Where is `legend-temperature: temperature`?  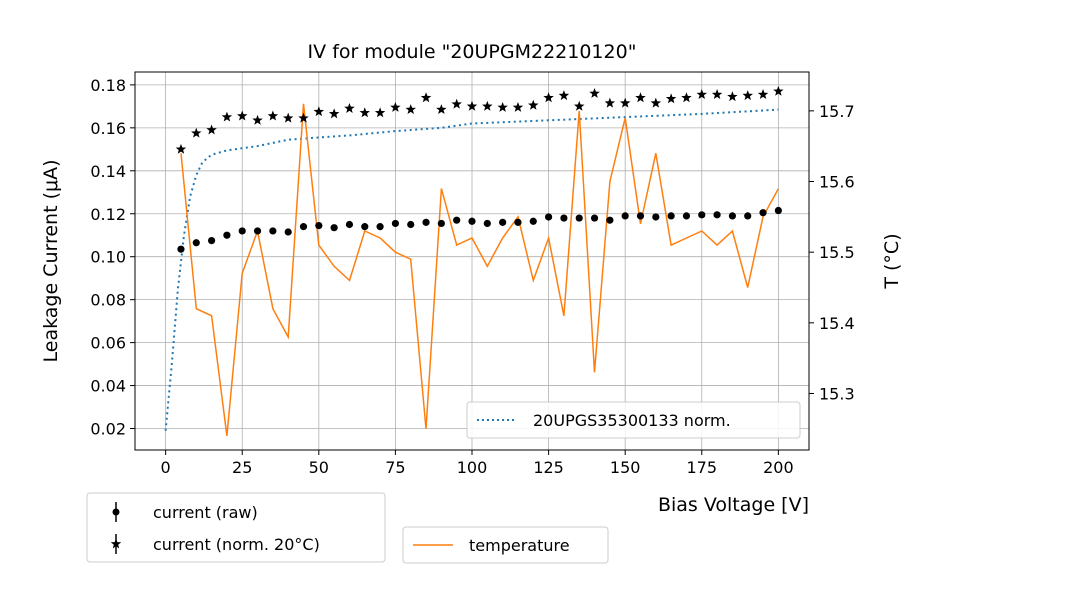 legend-temperature: temperature is located at coordinates (505, 545).